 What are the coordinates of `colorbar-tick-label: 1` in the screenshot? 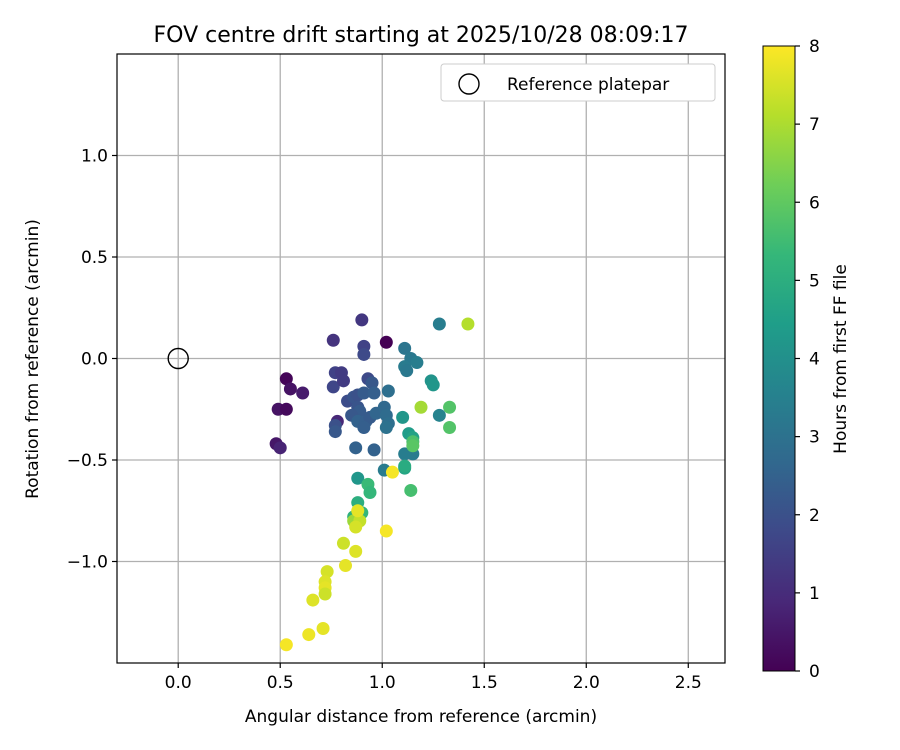 It's located at (814, 594).